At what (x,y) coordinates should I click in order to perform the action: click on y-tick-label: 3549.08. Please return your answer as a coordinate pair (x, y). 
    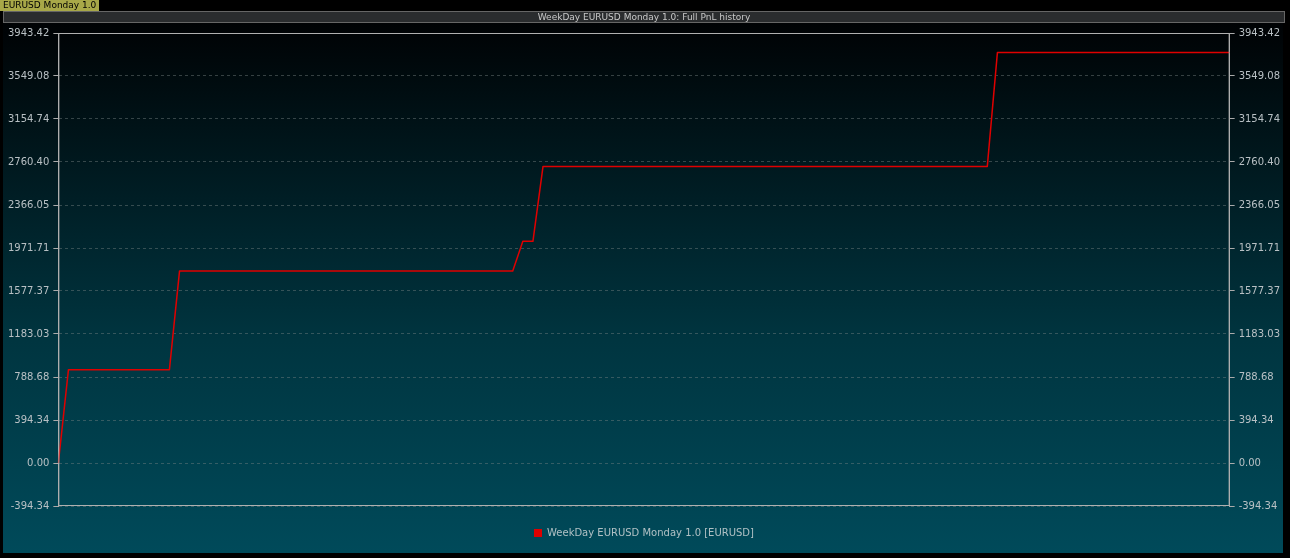
    Looking at the image, I should click on (28, 75).